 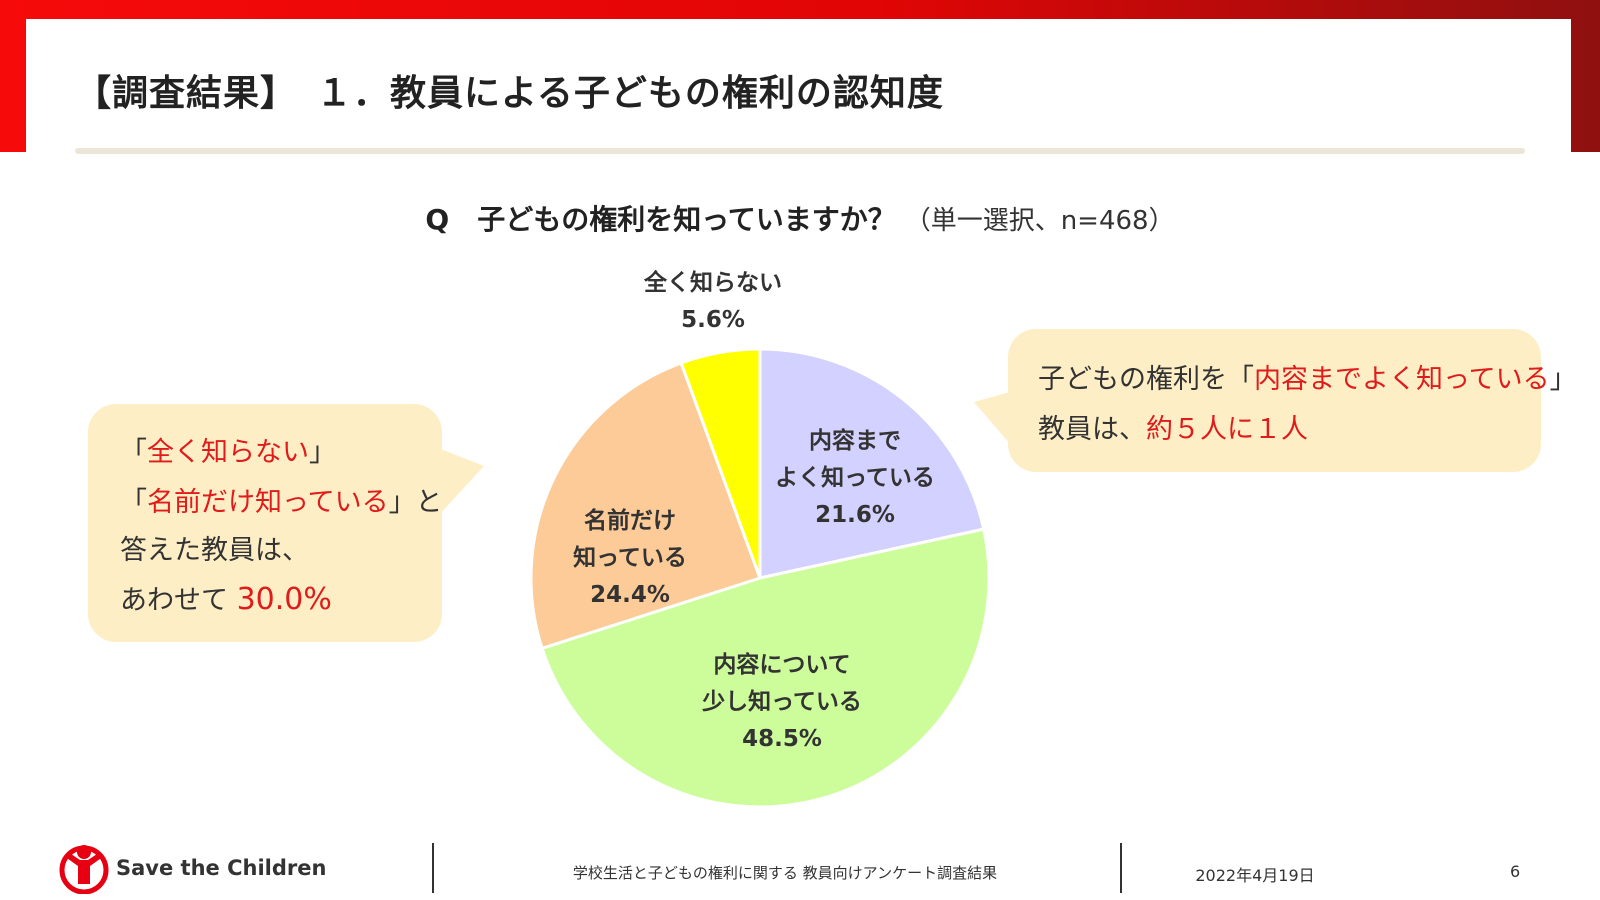 What do you see at coordinates (1515, 871) in the screenshot?
I see `page-number: 6` at bounding box center [1515, 871].